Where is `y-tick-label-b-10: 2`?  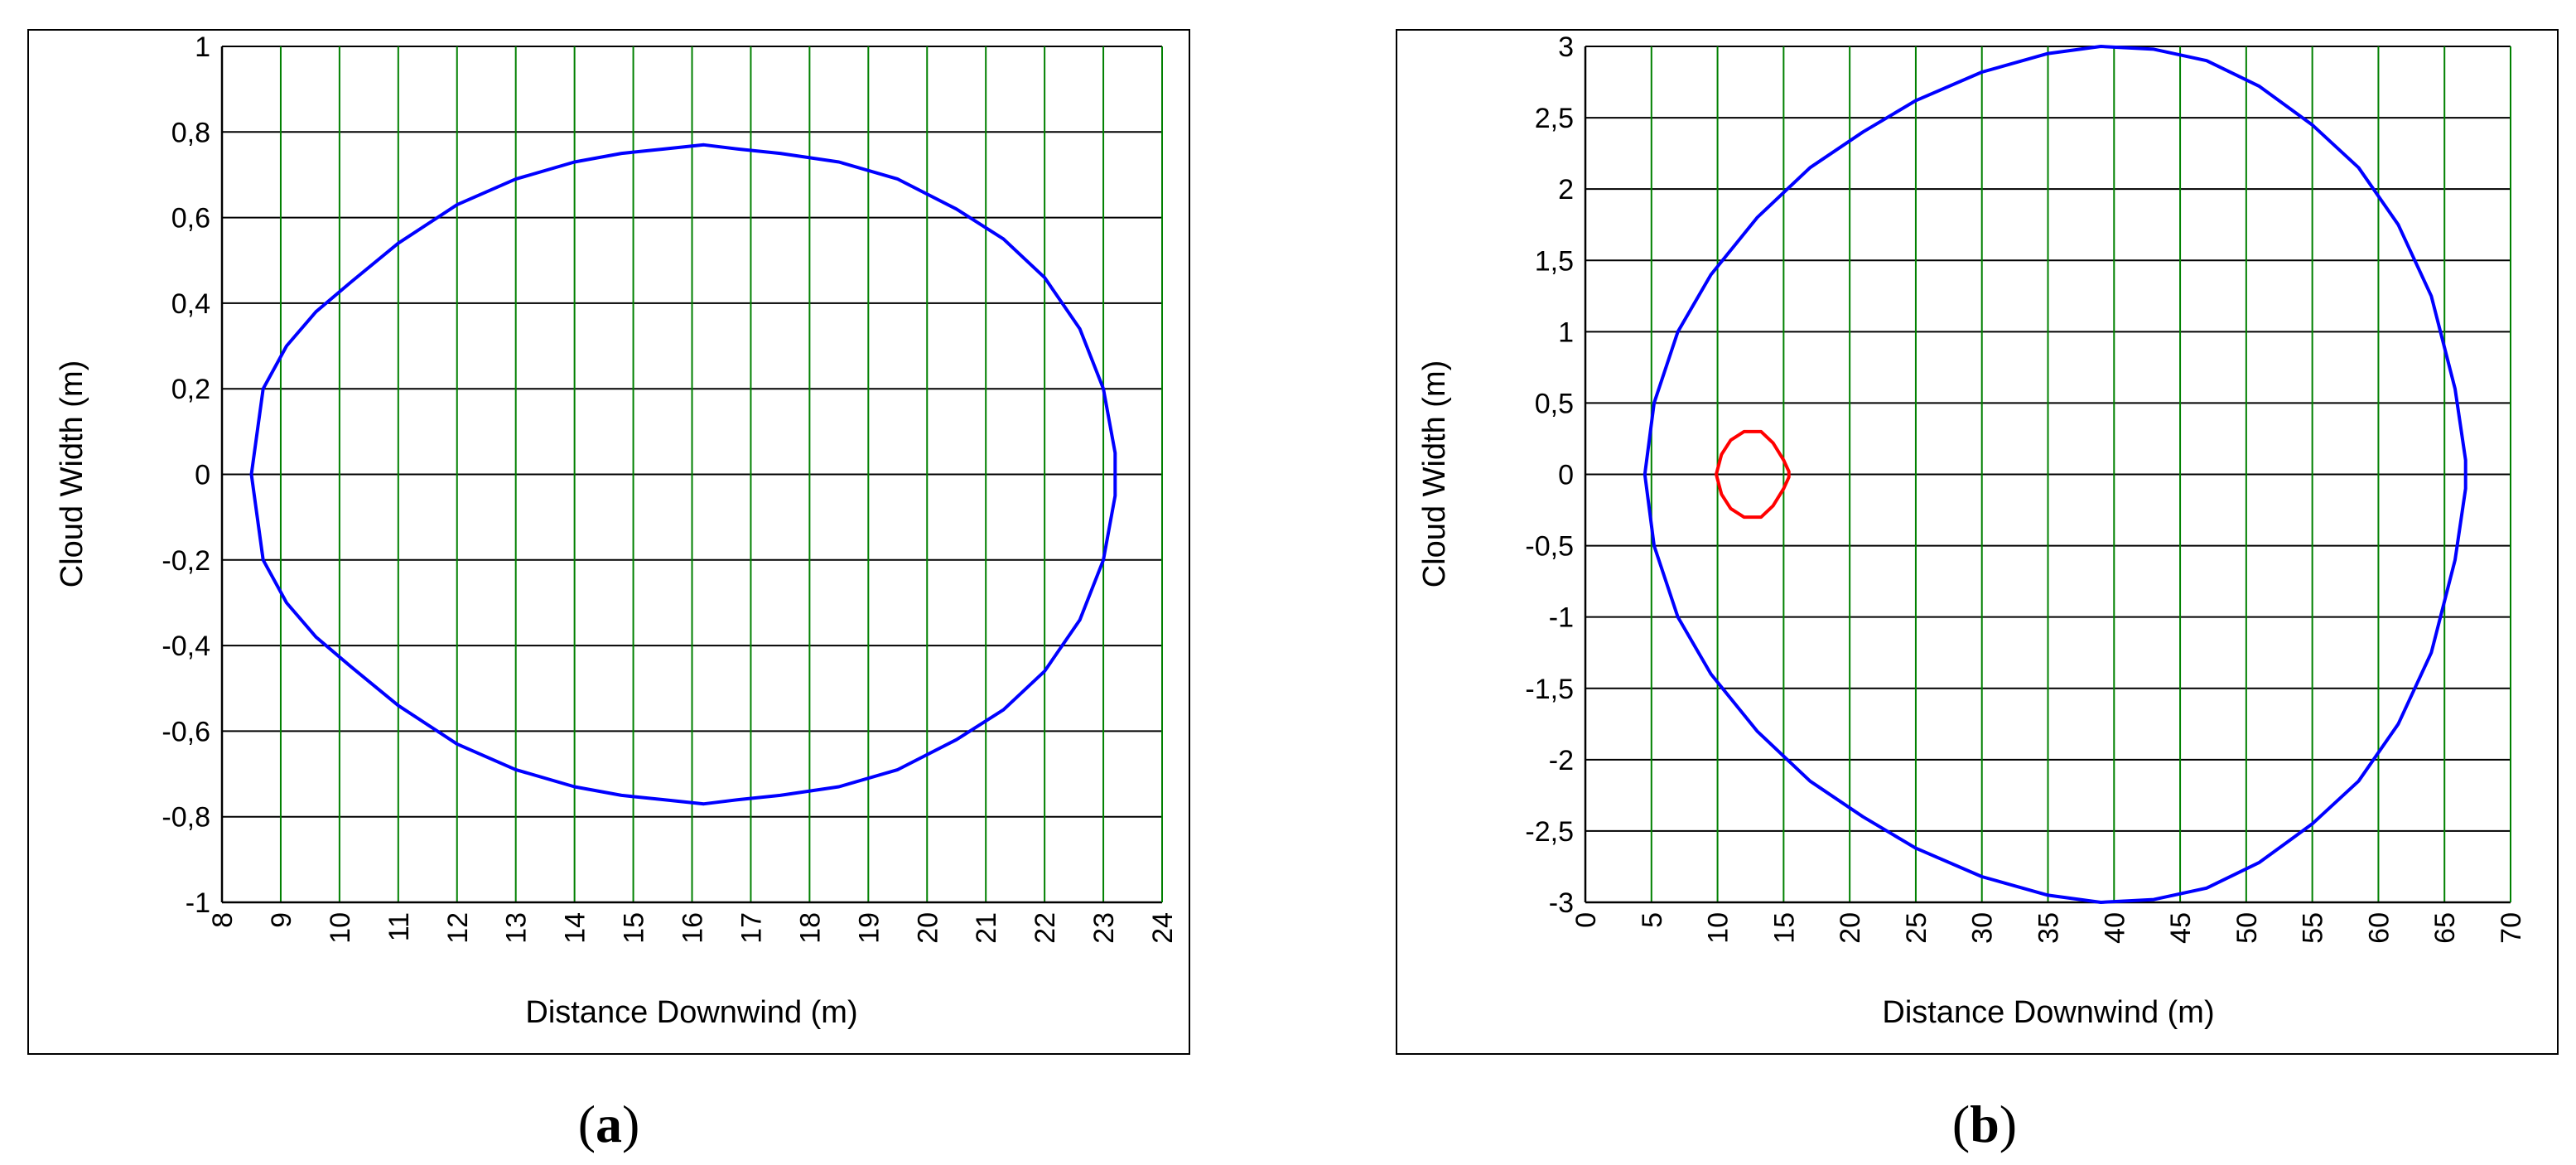
y-tick-label-b-10: 2 is located at coordinates (1566, 189).